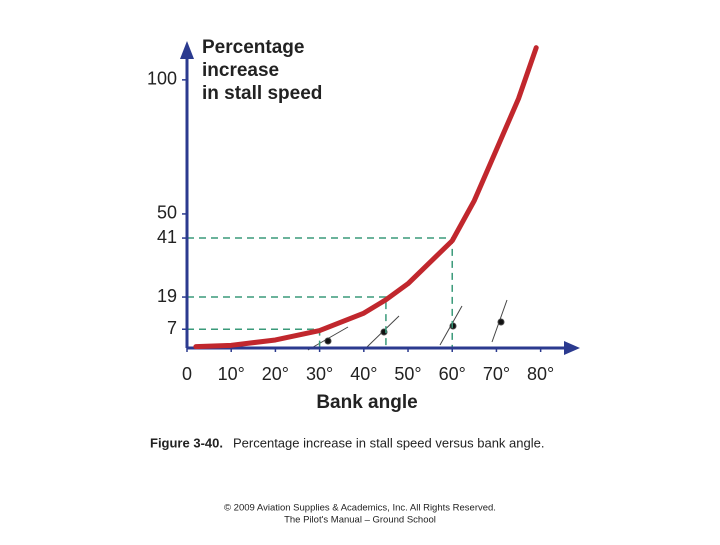  I want to click on x-tick-label: 10°, so click(231, 374).